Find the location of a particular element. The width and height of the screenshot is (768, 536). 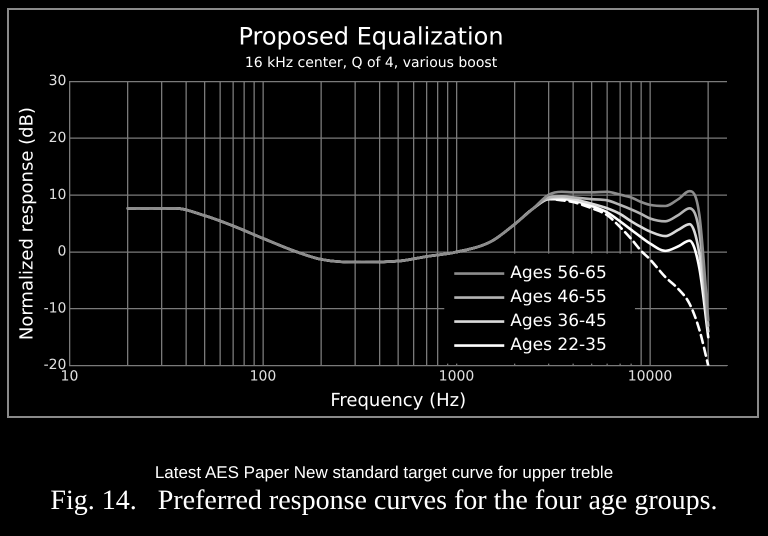

y-tick-label: 30 is located at coordinates (57, 81).